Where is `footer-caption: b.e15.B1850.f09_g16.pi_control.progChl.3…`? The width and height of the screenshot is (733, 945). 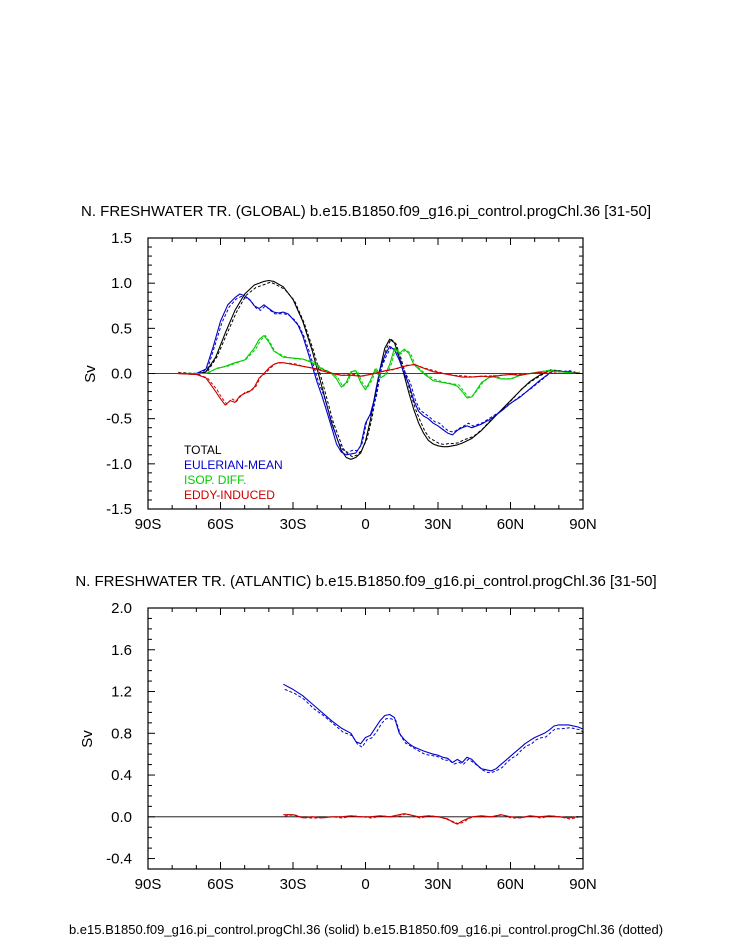 footer-caption: b.e15.B1850.f09_g16.pi_control.progChl.3… is located at coordinates (366, 929).